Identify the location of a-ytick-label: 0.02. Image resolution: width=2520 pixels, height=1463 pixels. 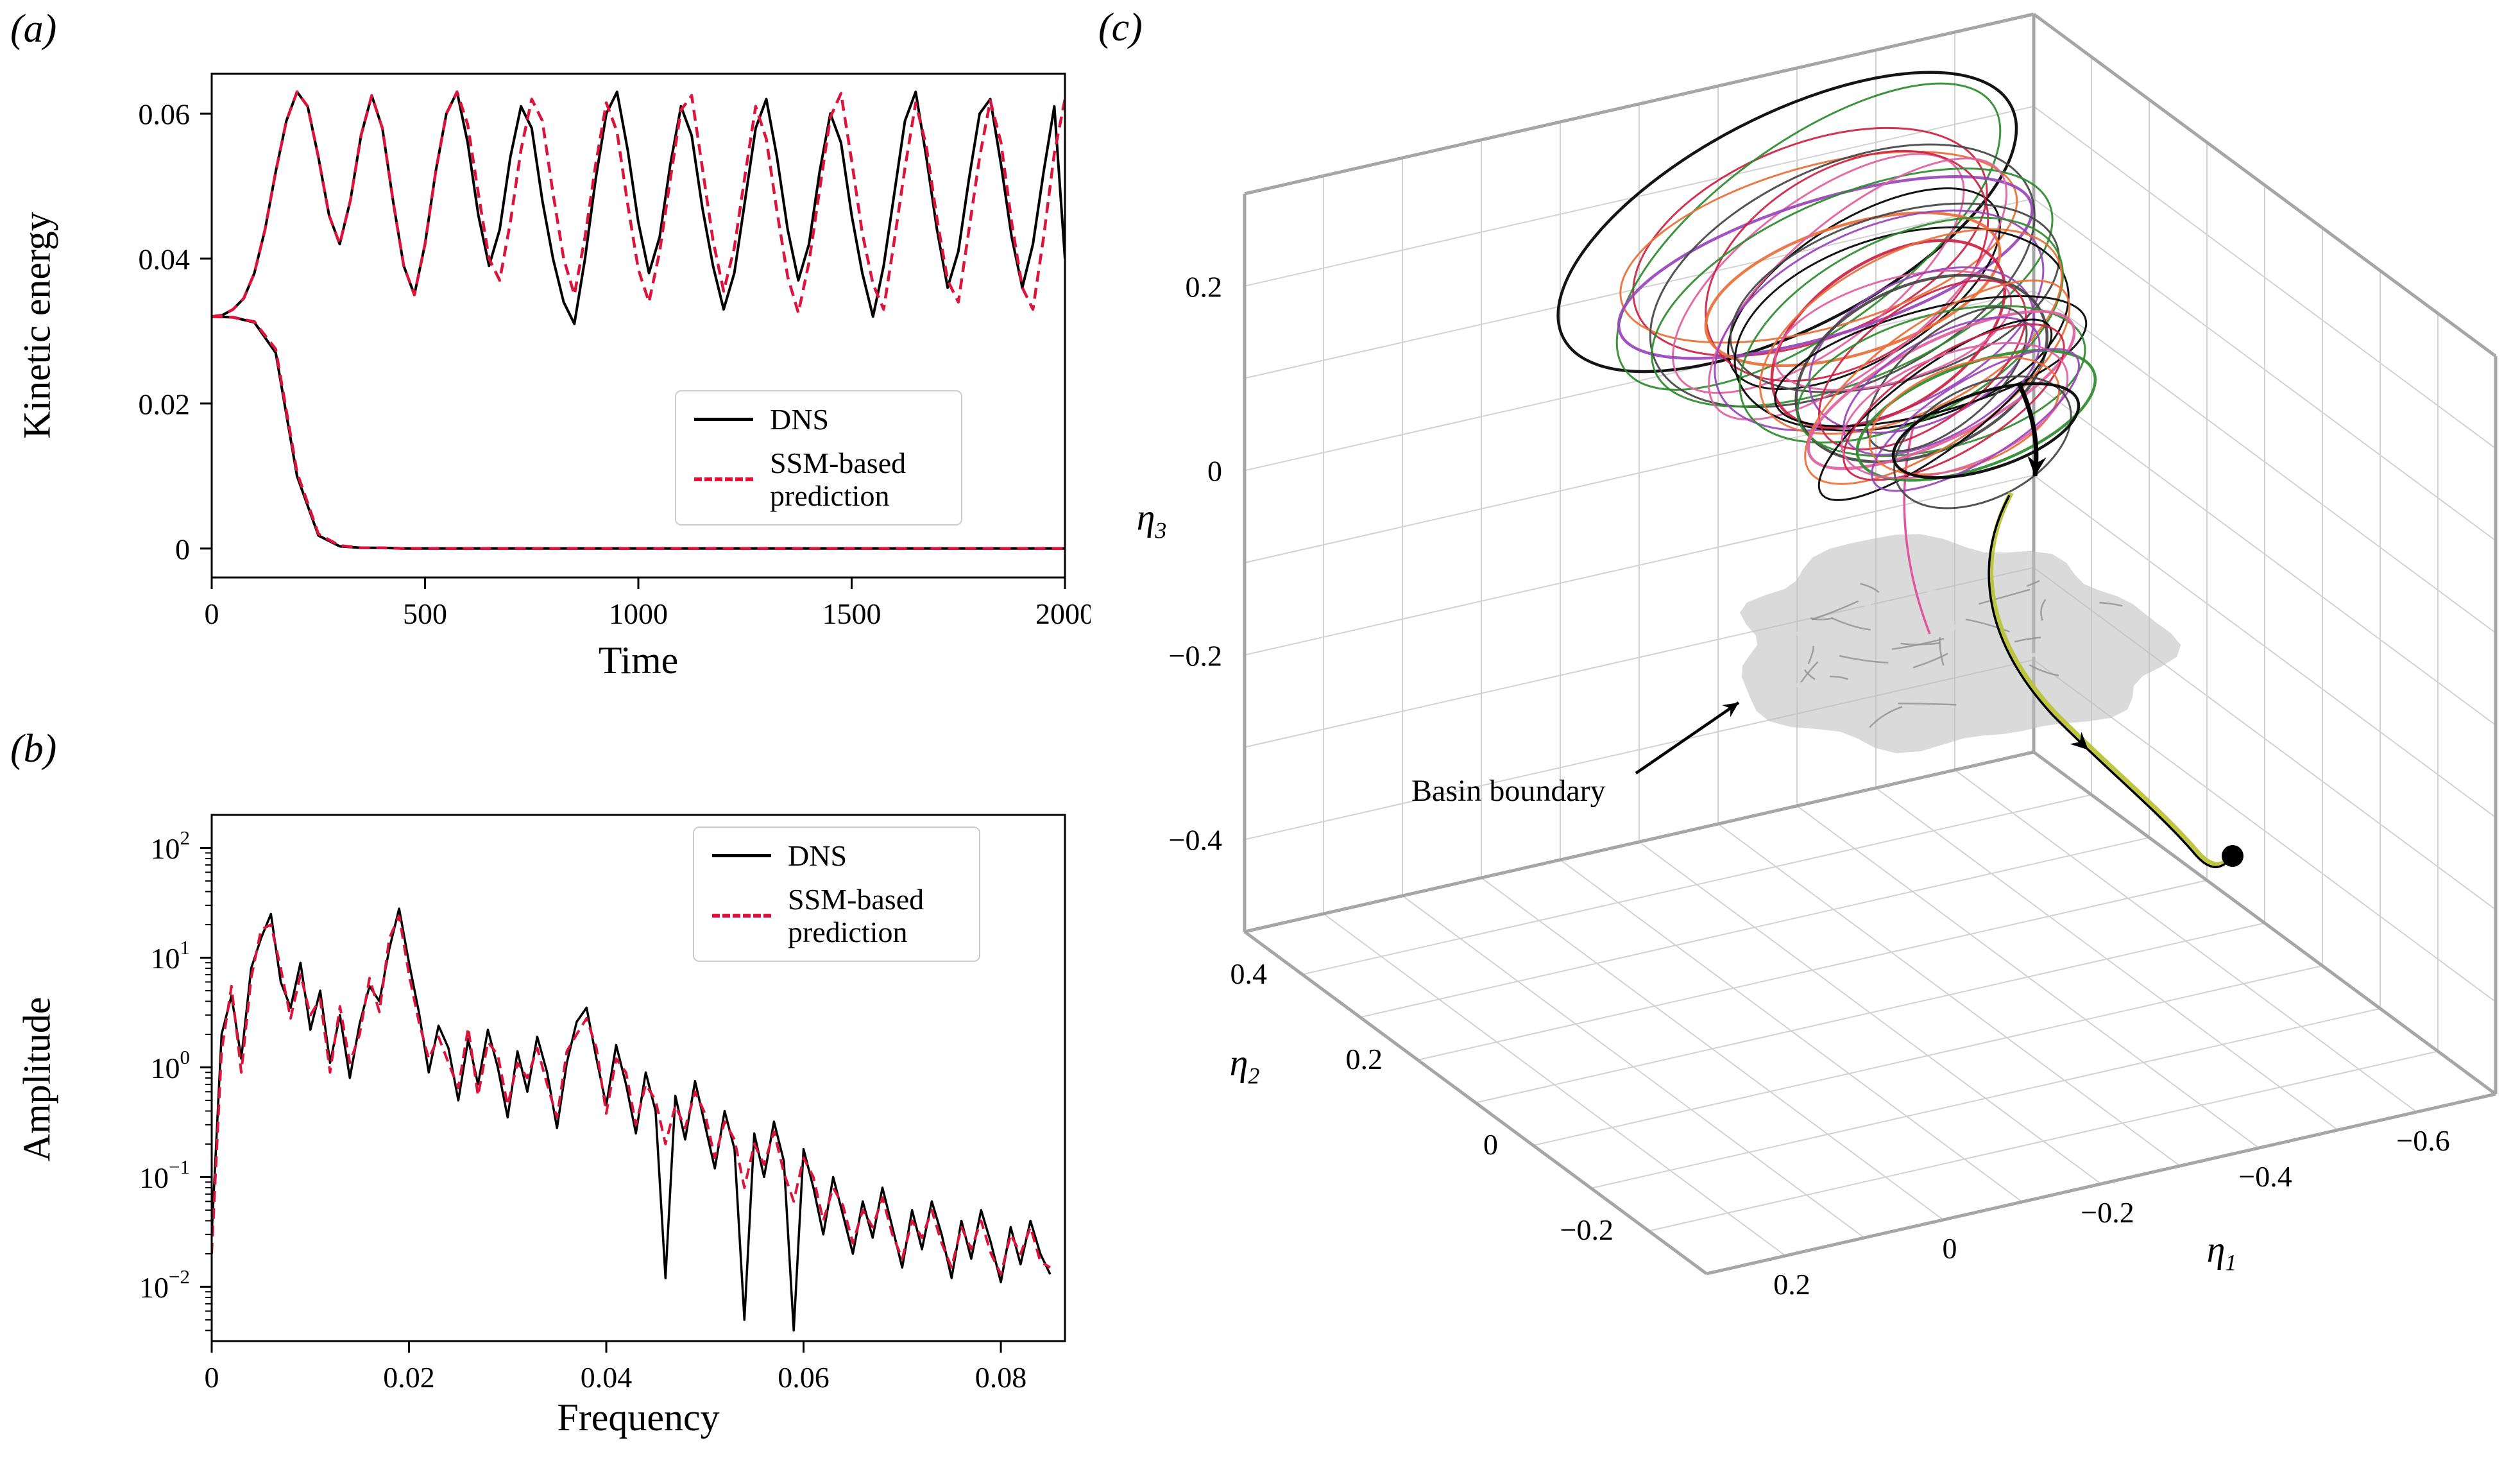
(165, 404).